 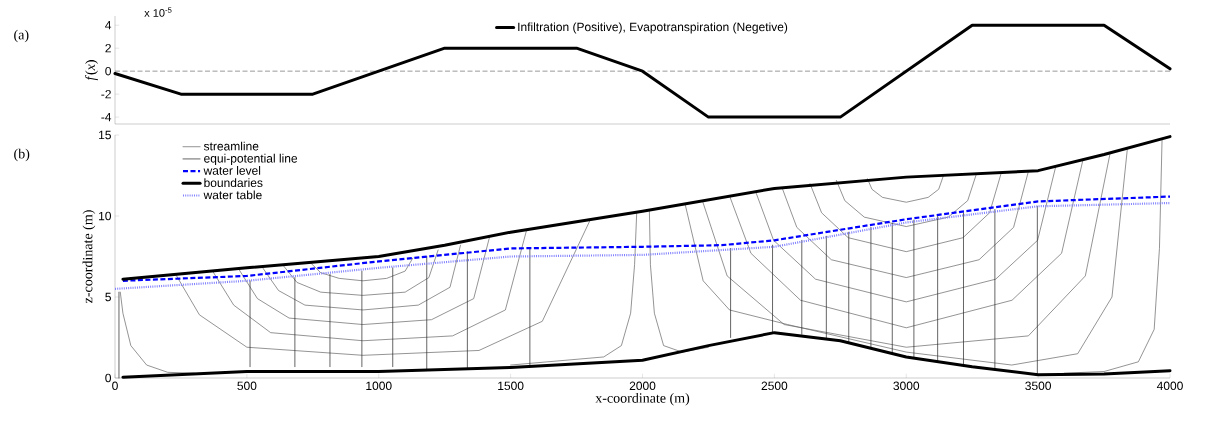 What do you see at coordinates (21, 36) in the screenshot?
I see `text: (a)` at bounding box center [21, 36].